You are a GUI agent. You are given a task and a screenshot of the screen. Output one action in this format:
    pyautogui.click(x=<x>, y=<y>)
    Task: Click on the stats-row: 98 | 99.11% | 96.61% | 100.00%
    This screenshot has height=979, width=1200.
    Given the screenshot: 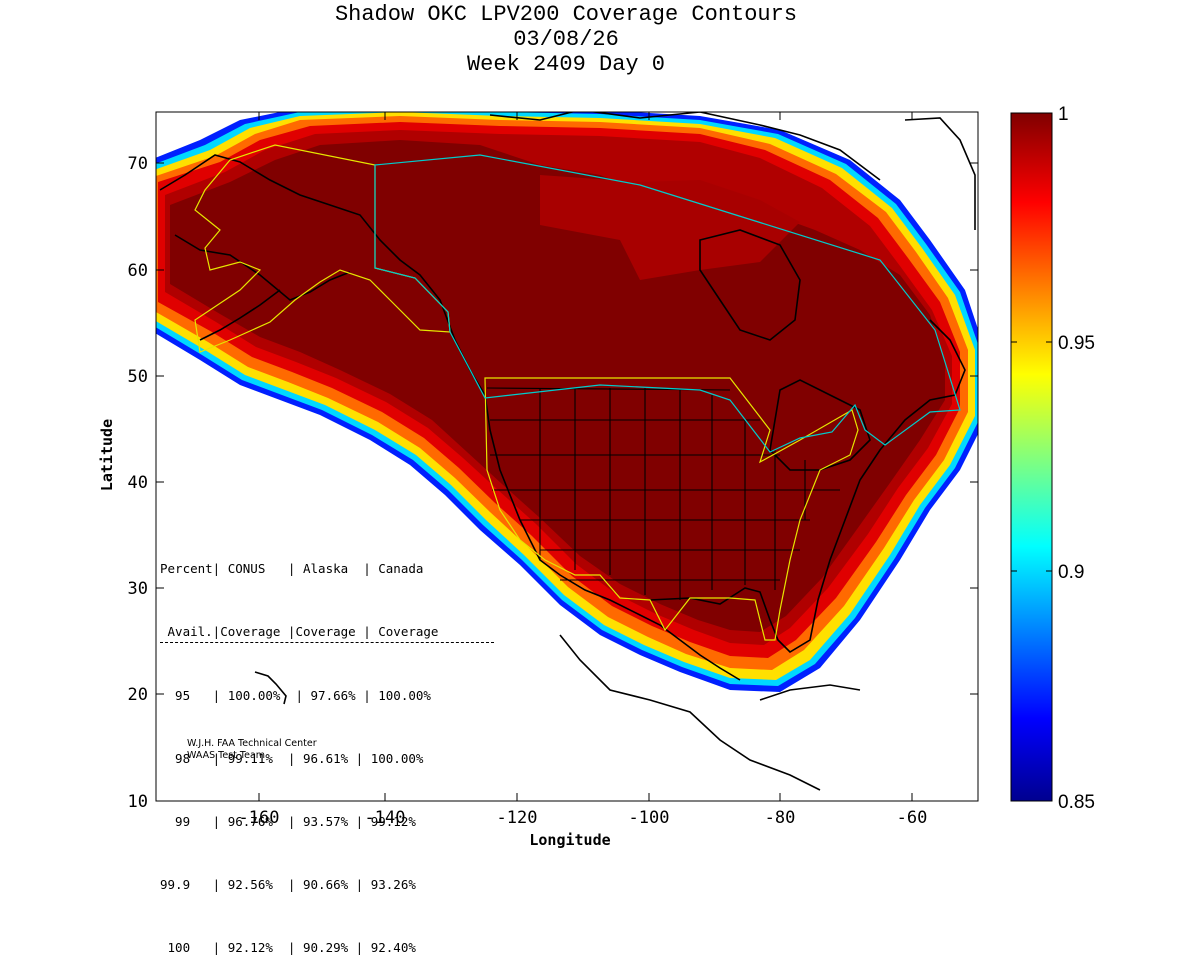 What is the action you would take?
    pyautogui.click(x=292, y=758)
    